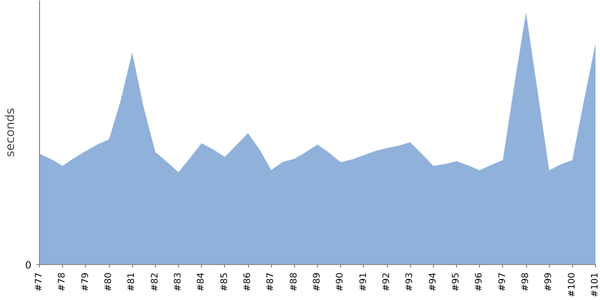  What do you see at coordinates (294, 282) in the screenshot?
I see `x-tick-label: #88` at bounding box center [294, 282].